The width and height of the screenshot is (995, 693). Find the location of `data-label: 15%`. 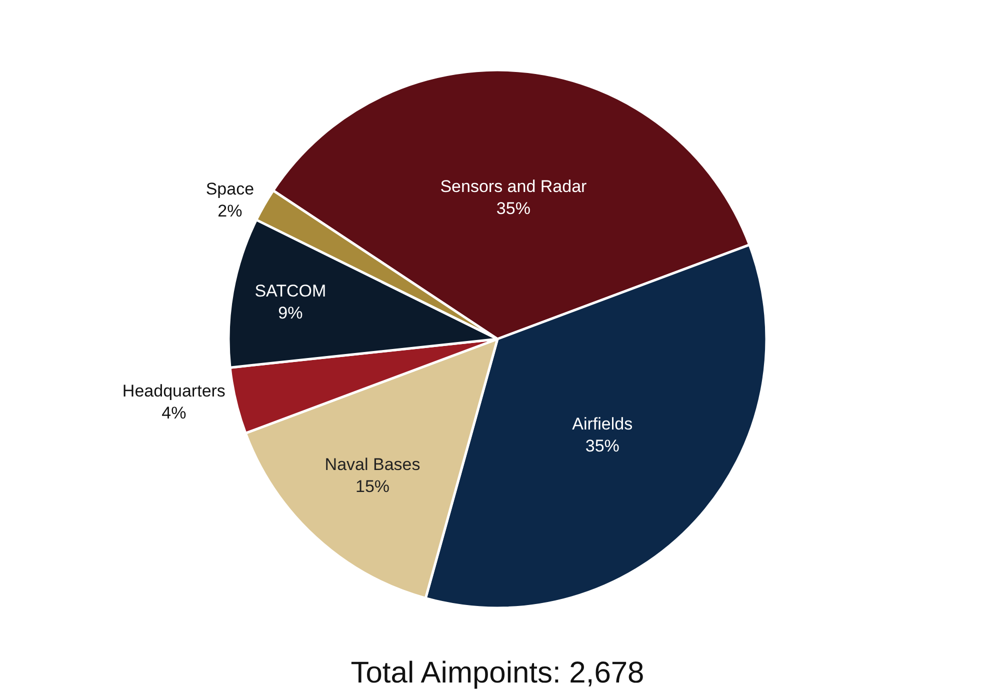

data-label: 15% is located at coordinates (372, 486).